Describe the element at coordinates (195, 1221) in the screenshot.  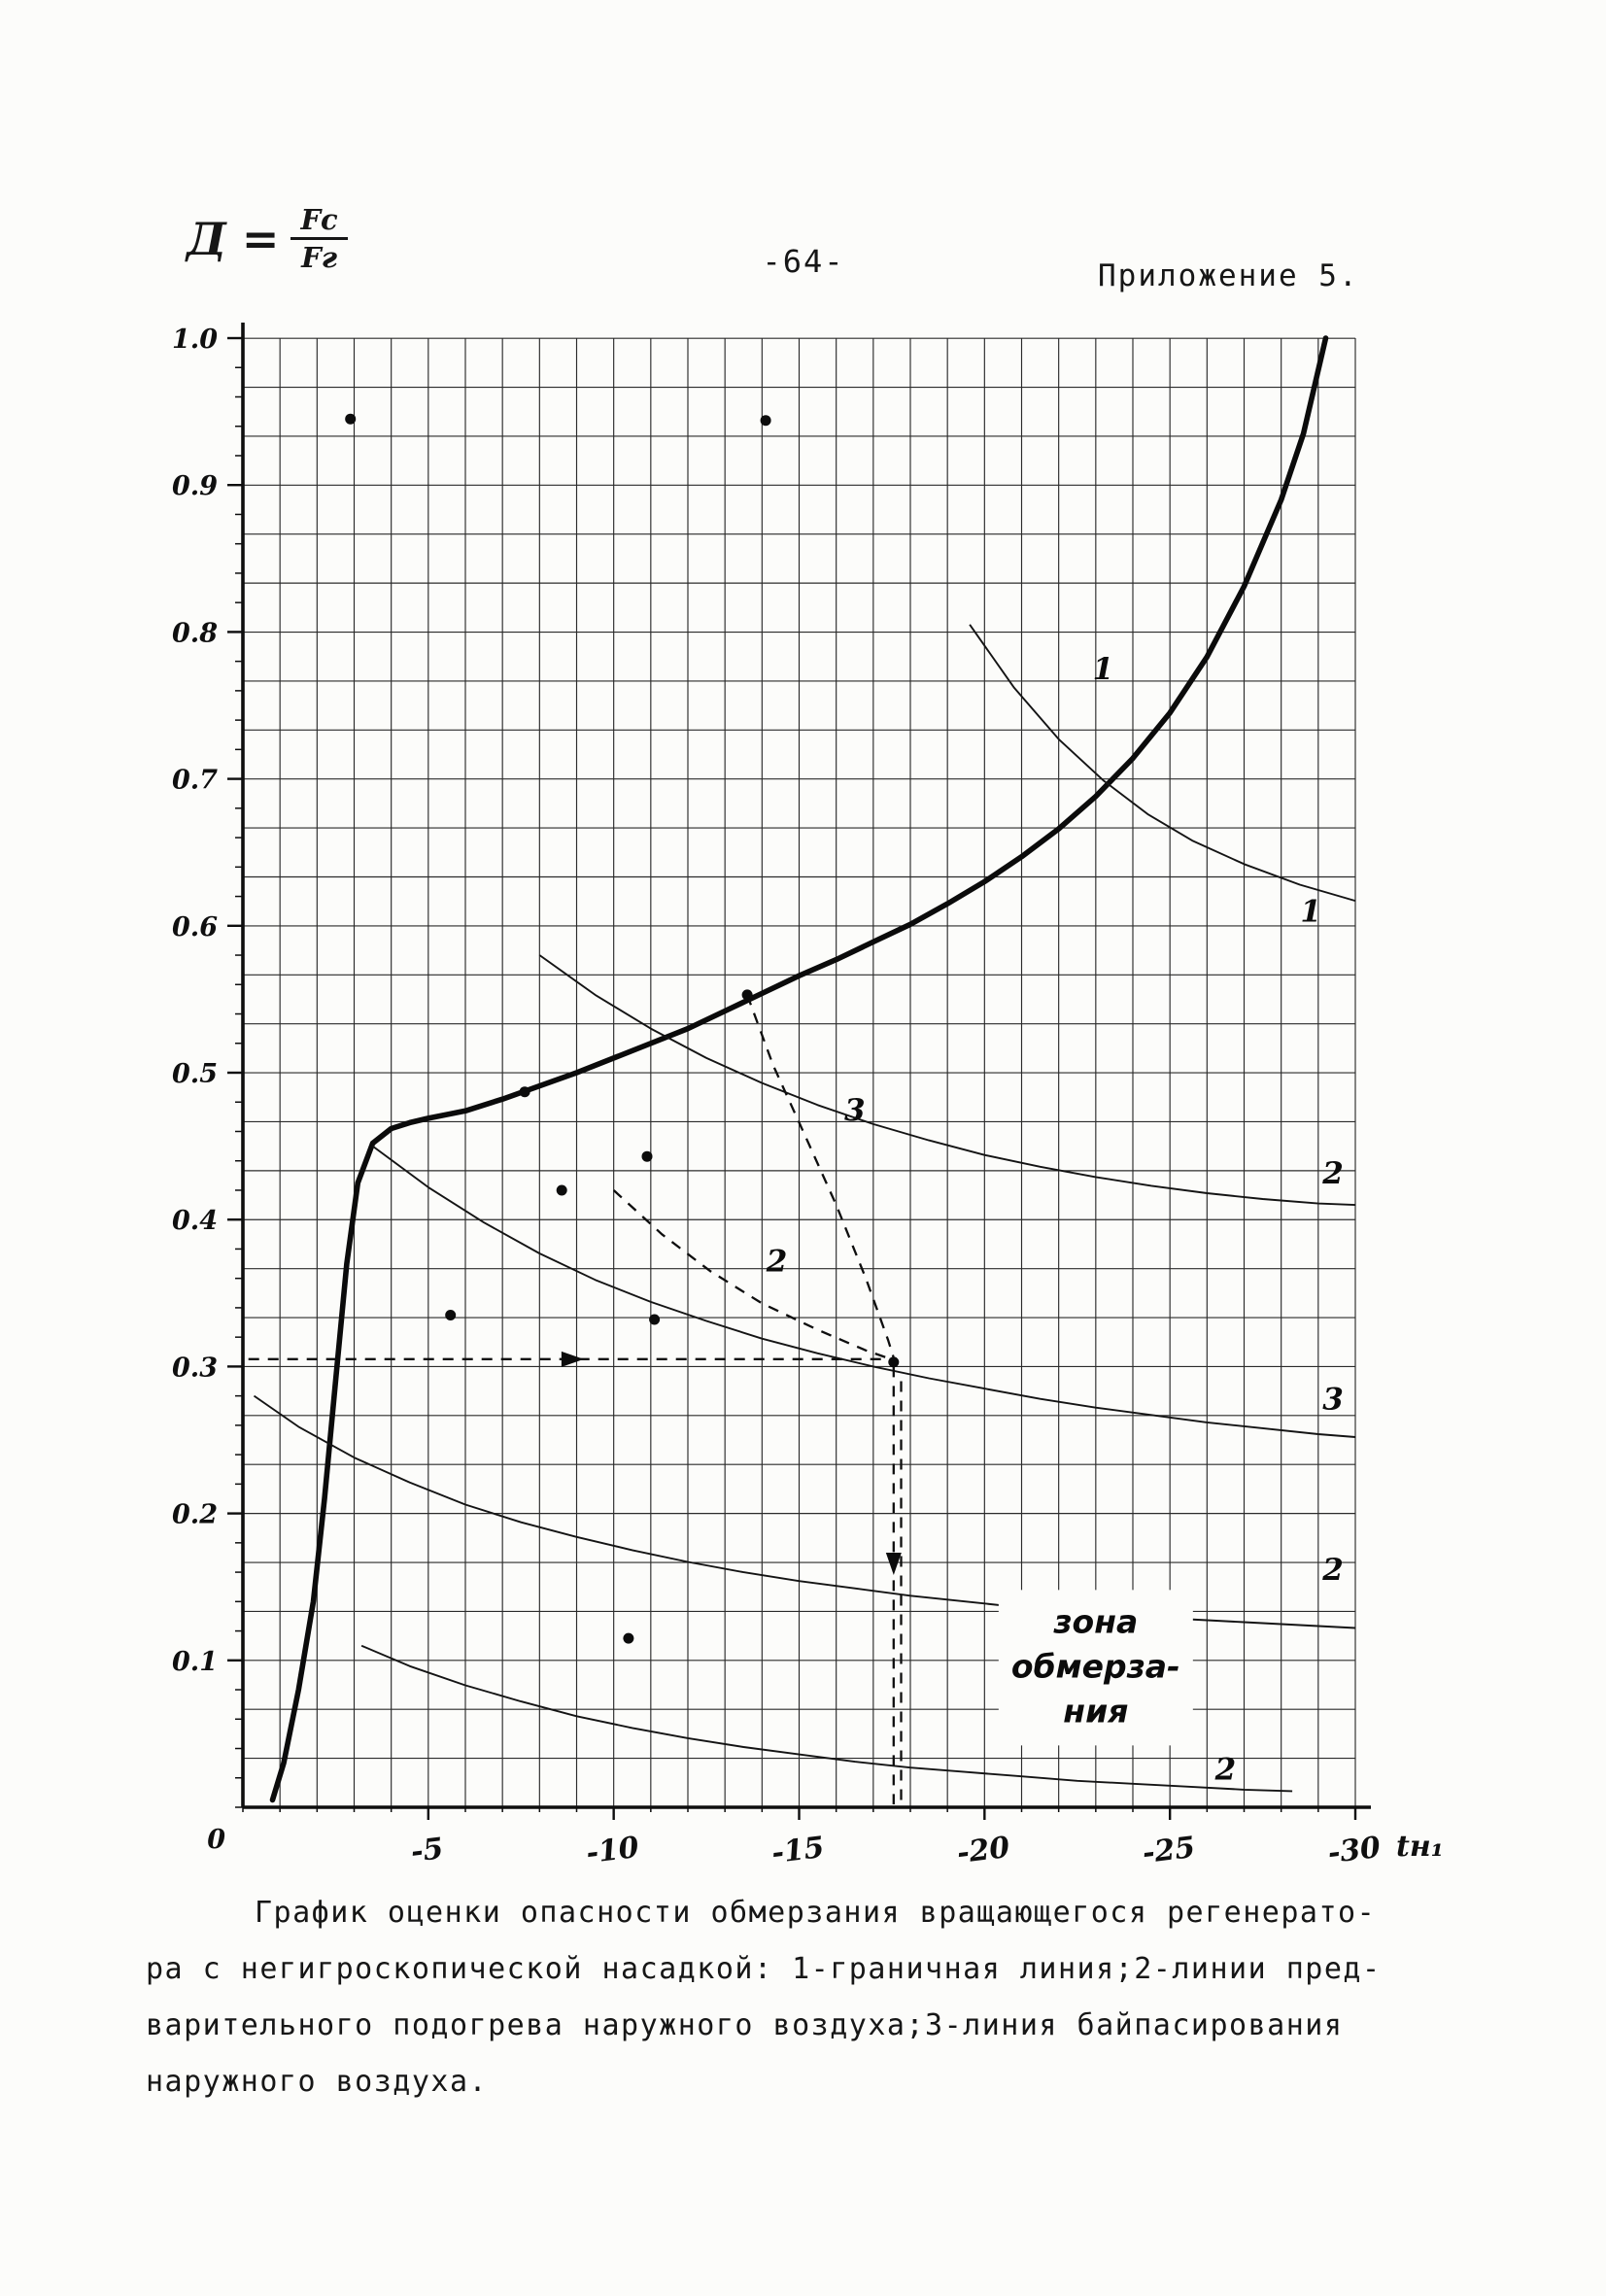
I see `svg-text: 0.4` at that location.